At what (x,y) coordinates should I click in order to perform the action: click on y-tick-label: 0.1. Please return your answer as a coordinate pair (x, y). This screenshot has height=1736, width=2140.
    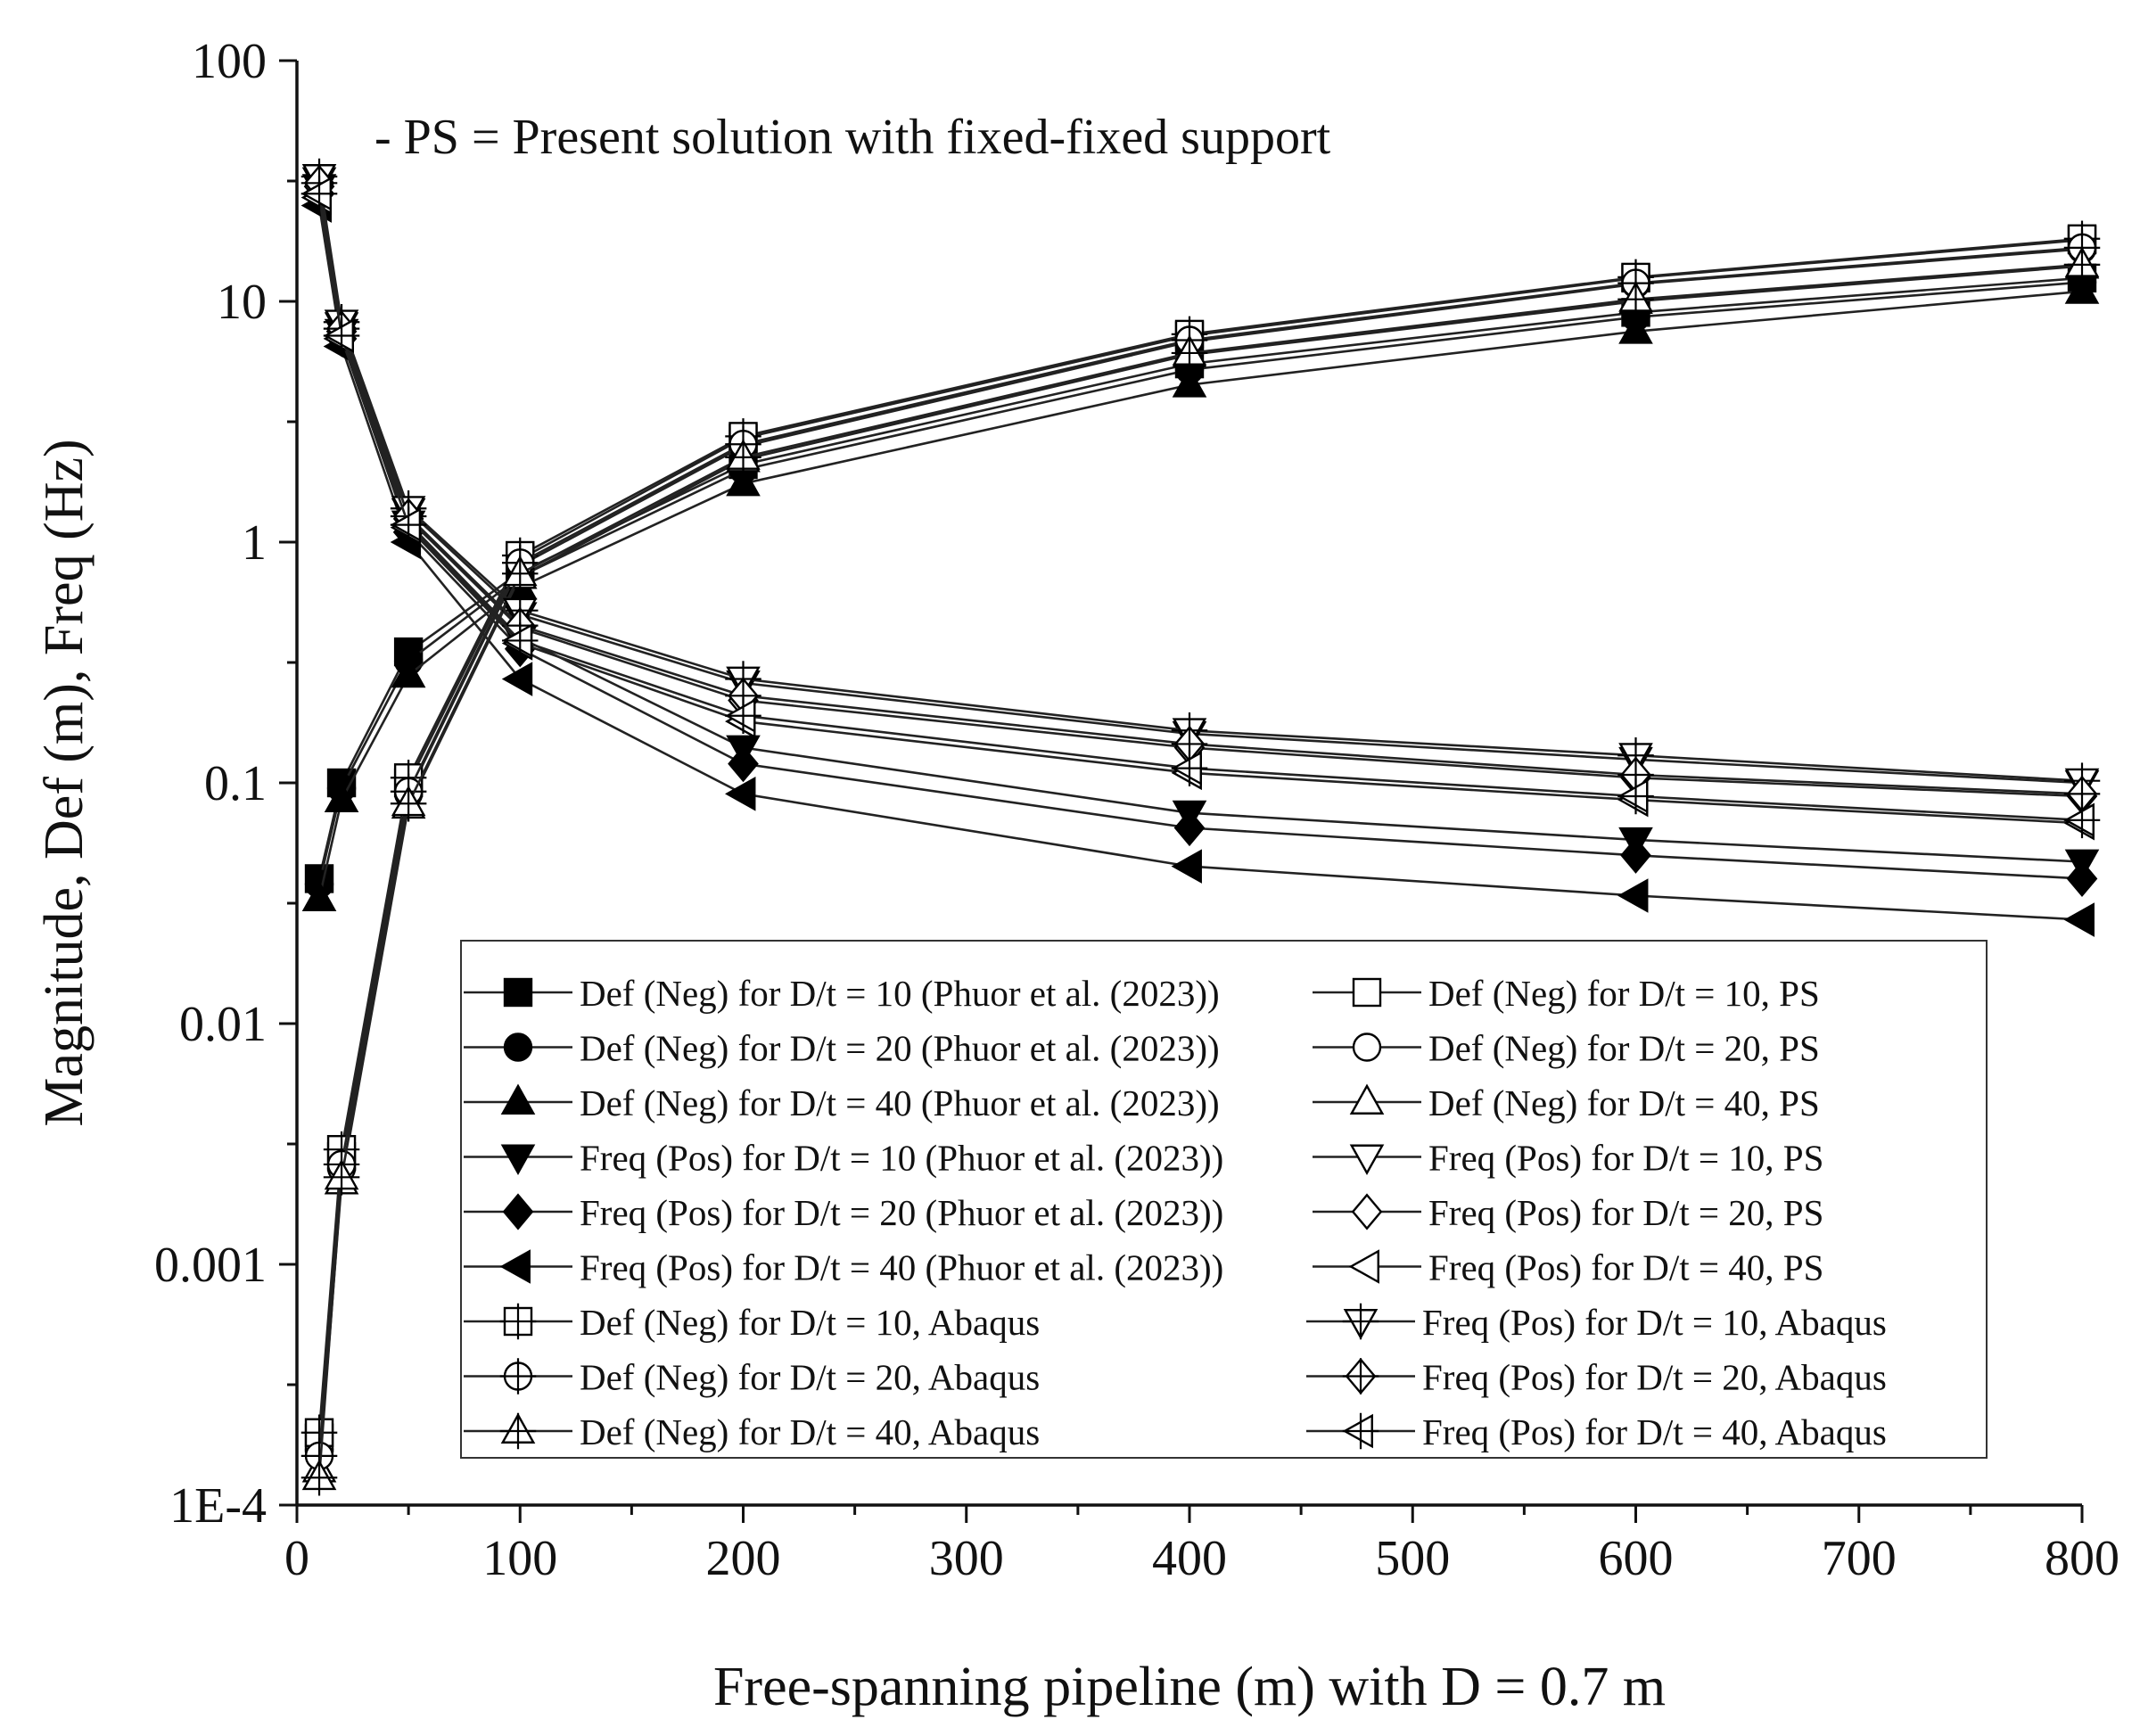
    Looking at the image, I should click on (235, 784).